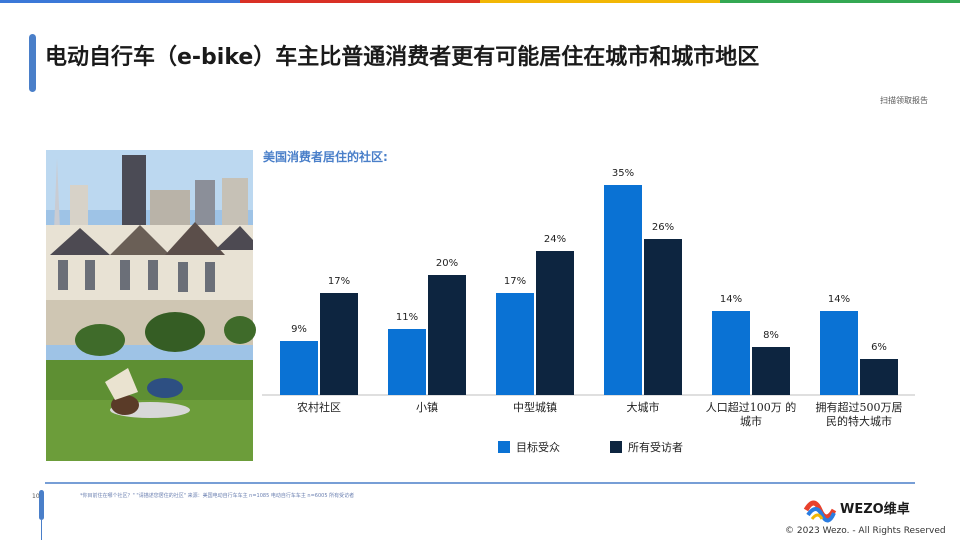  Describe the element at coordinates (643, 407) in the screenshot. I see `x-tick-label: 大城市` at that location.